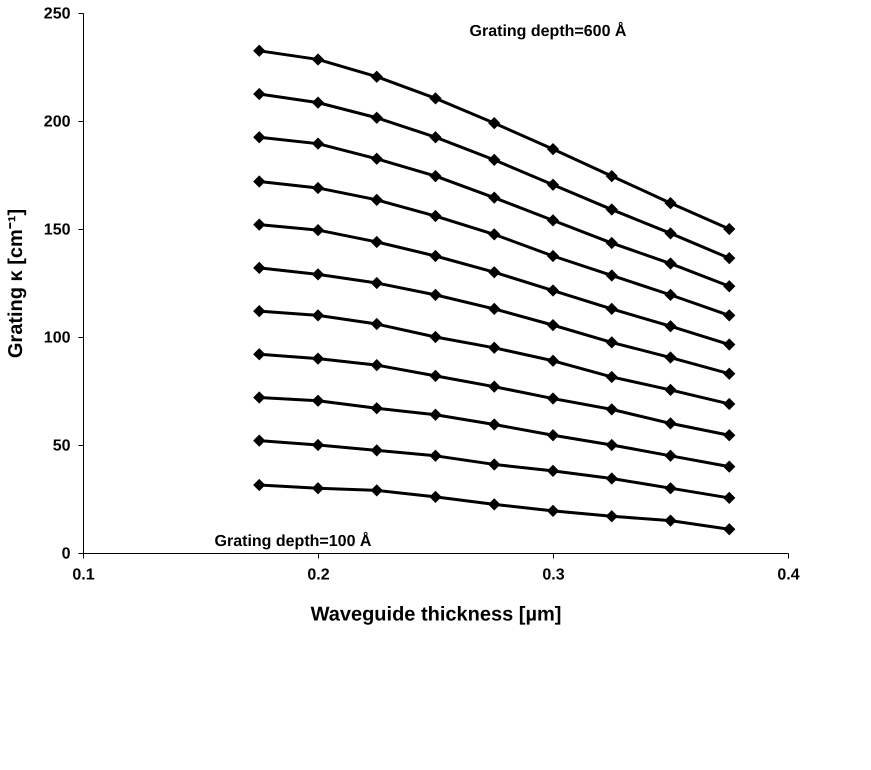 This screenshot has width=871, height=770. Describe the element at coordinates (548, 30) in the screenshot. I see `annotation: Grating depth=600 Å` at that location.